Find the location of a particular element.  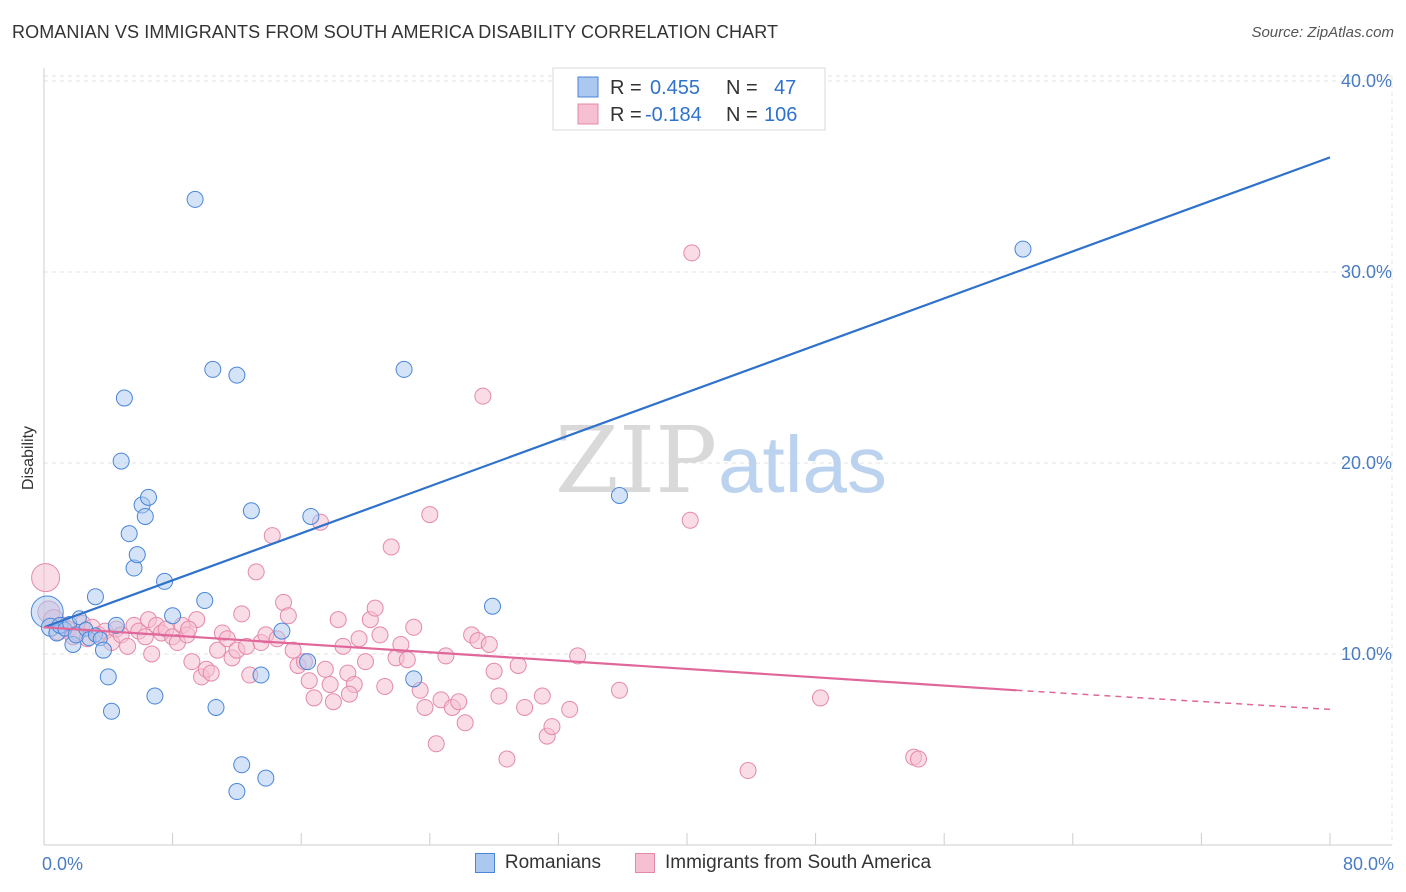

legend-n-value-2: 106 is located at coordinates (780, 115).